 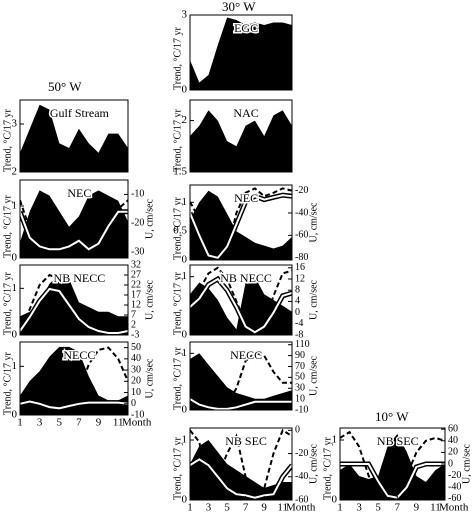 What do you see at coordinates (136, 264) in the screenshot?
I see `y2-tick-label: 32` at bounding box center [136, 264].